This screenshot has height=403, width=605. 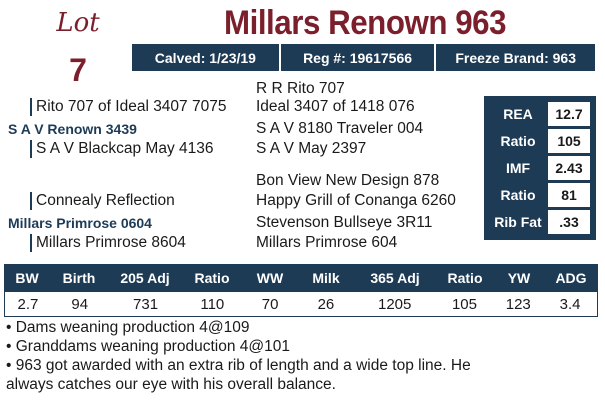 I want to click on pedigree-sire: S A V Renown 3439, so click(x=72, y=129).